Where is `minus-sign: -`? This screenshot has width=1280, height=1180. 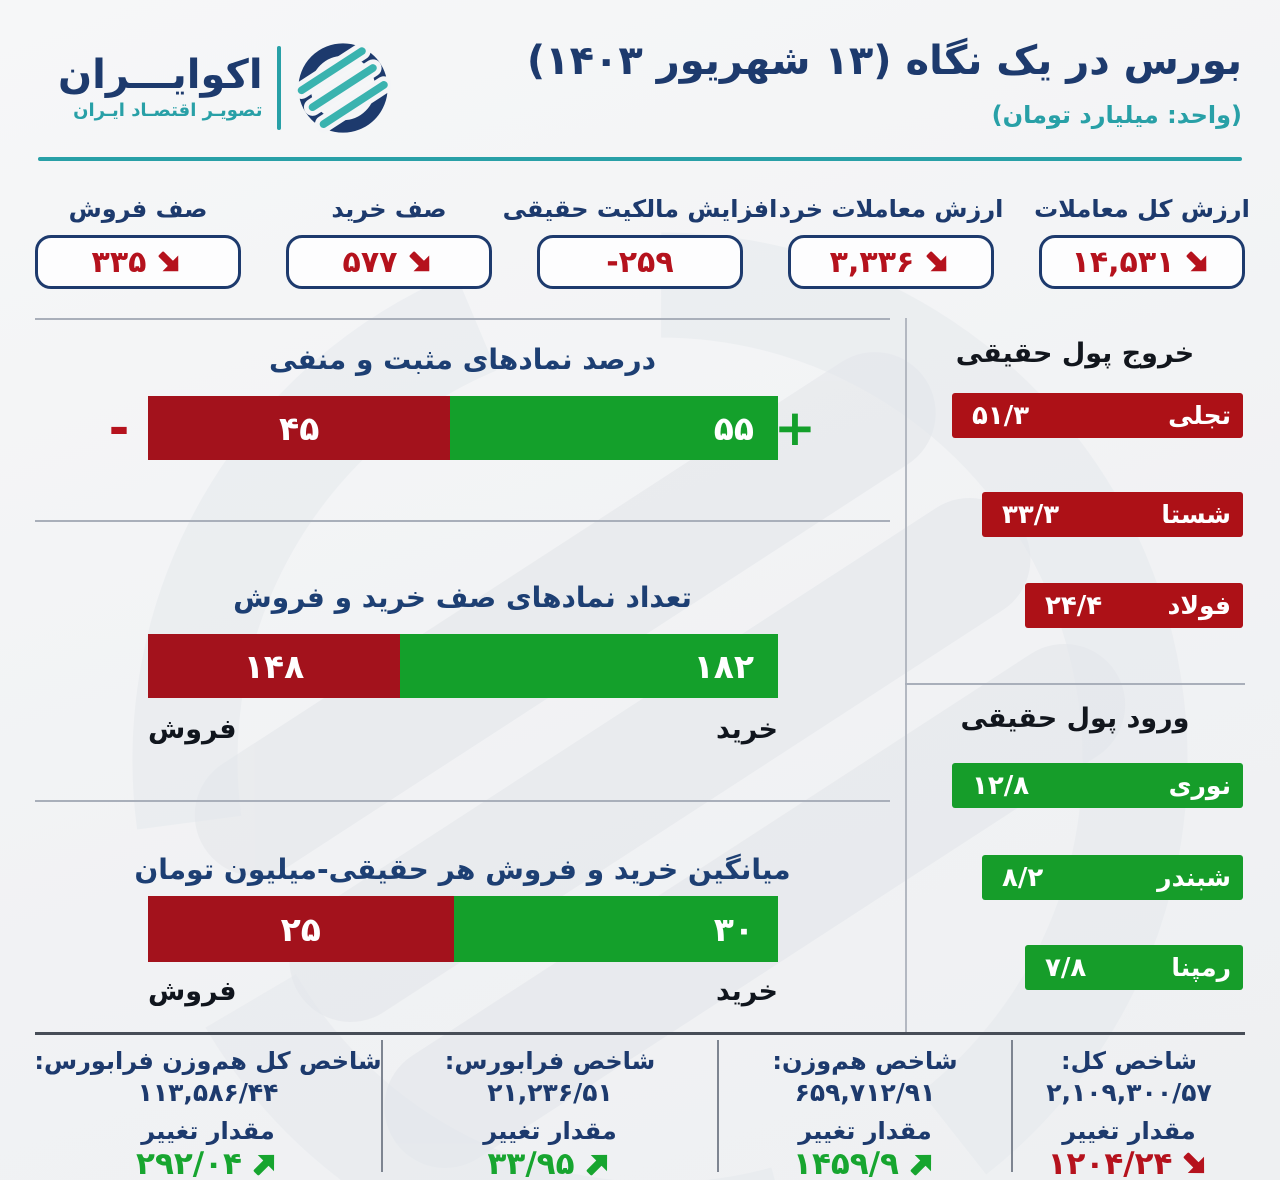
minus-sign: - is located at coordinates (119, 428).